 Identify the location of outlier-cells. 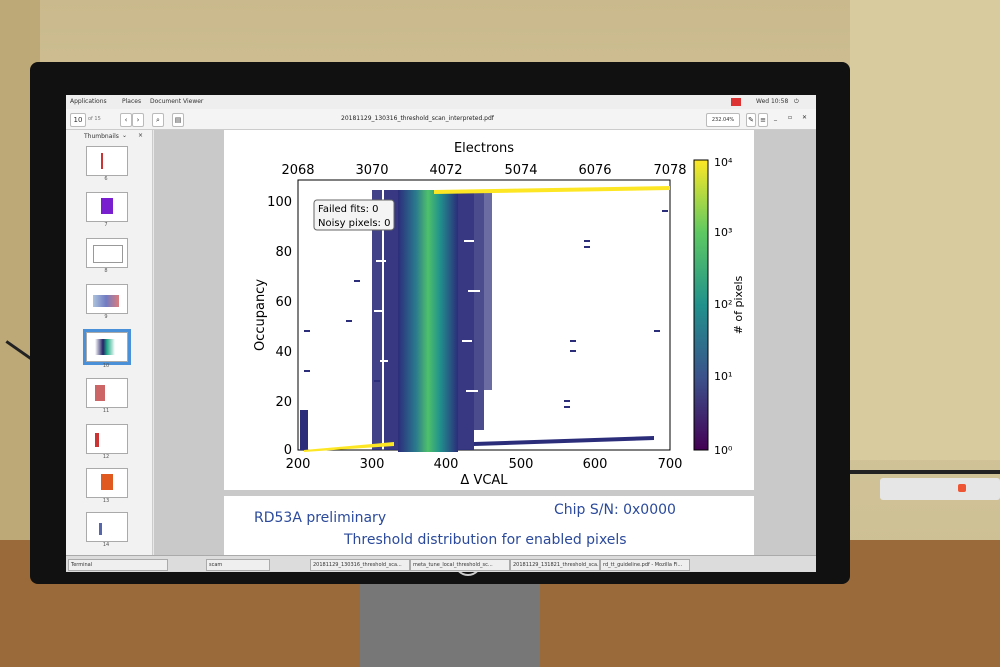
(484, 320).